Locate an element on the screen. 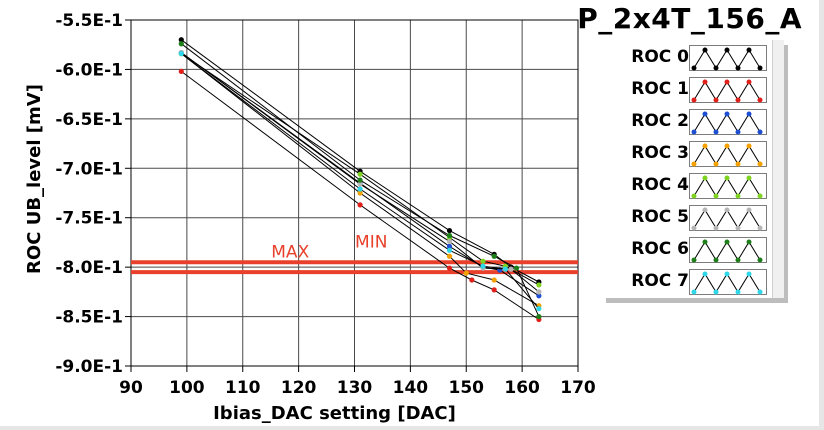 This screenshot has width=824, height=430. legend-label: ROC 0 is located at coordinates (660, 57).